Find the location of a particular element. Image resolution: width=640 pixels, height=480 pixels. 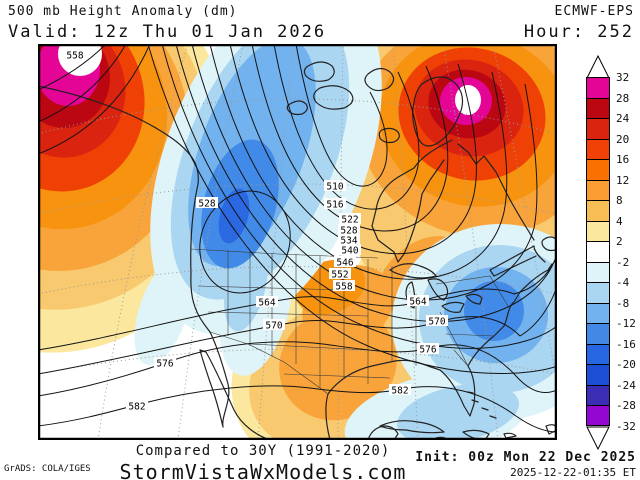

colorbar-tick-label: -32 is located at coordinates (626, 426).